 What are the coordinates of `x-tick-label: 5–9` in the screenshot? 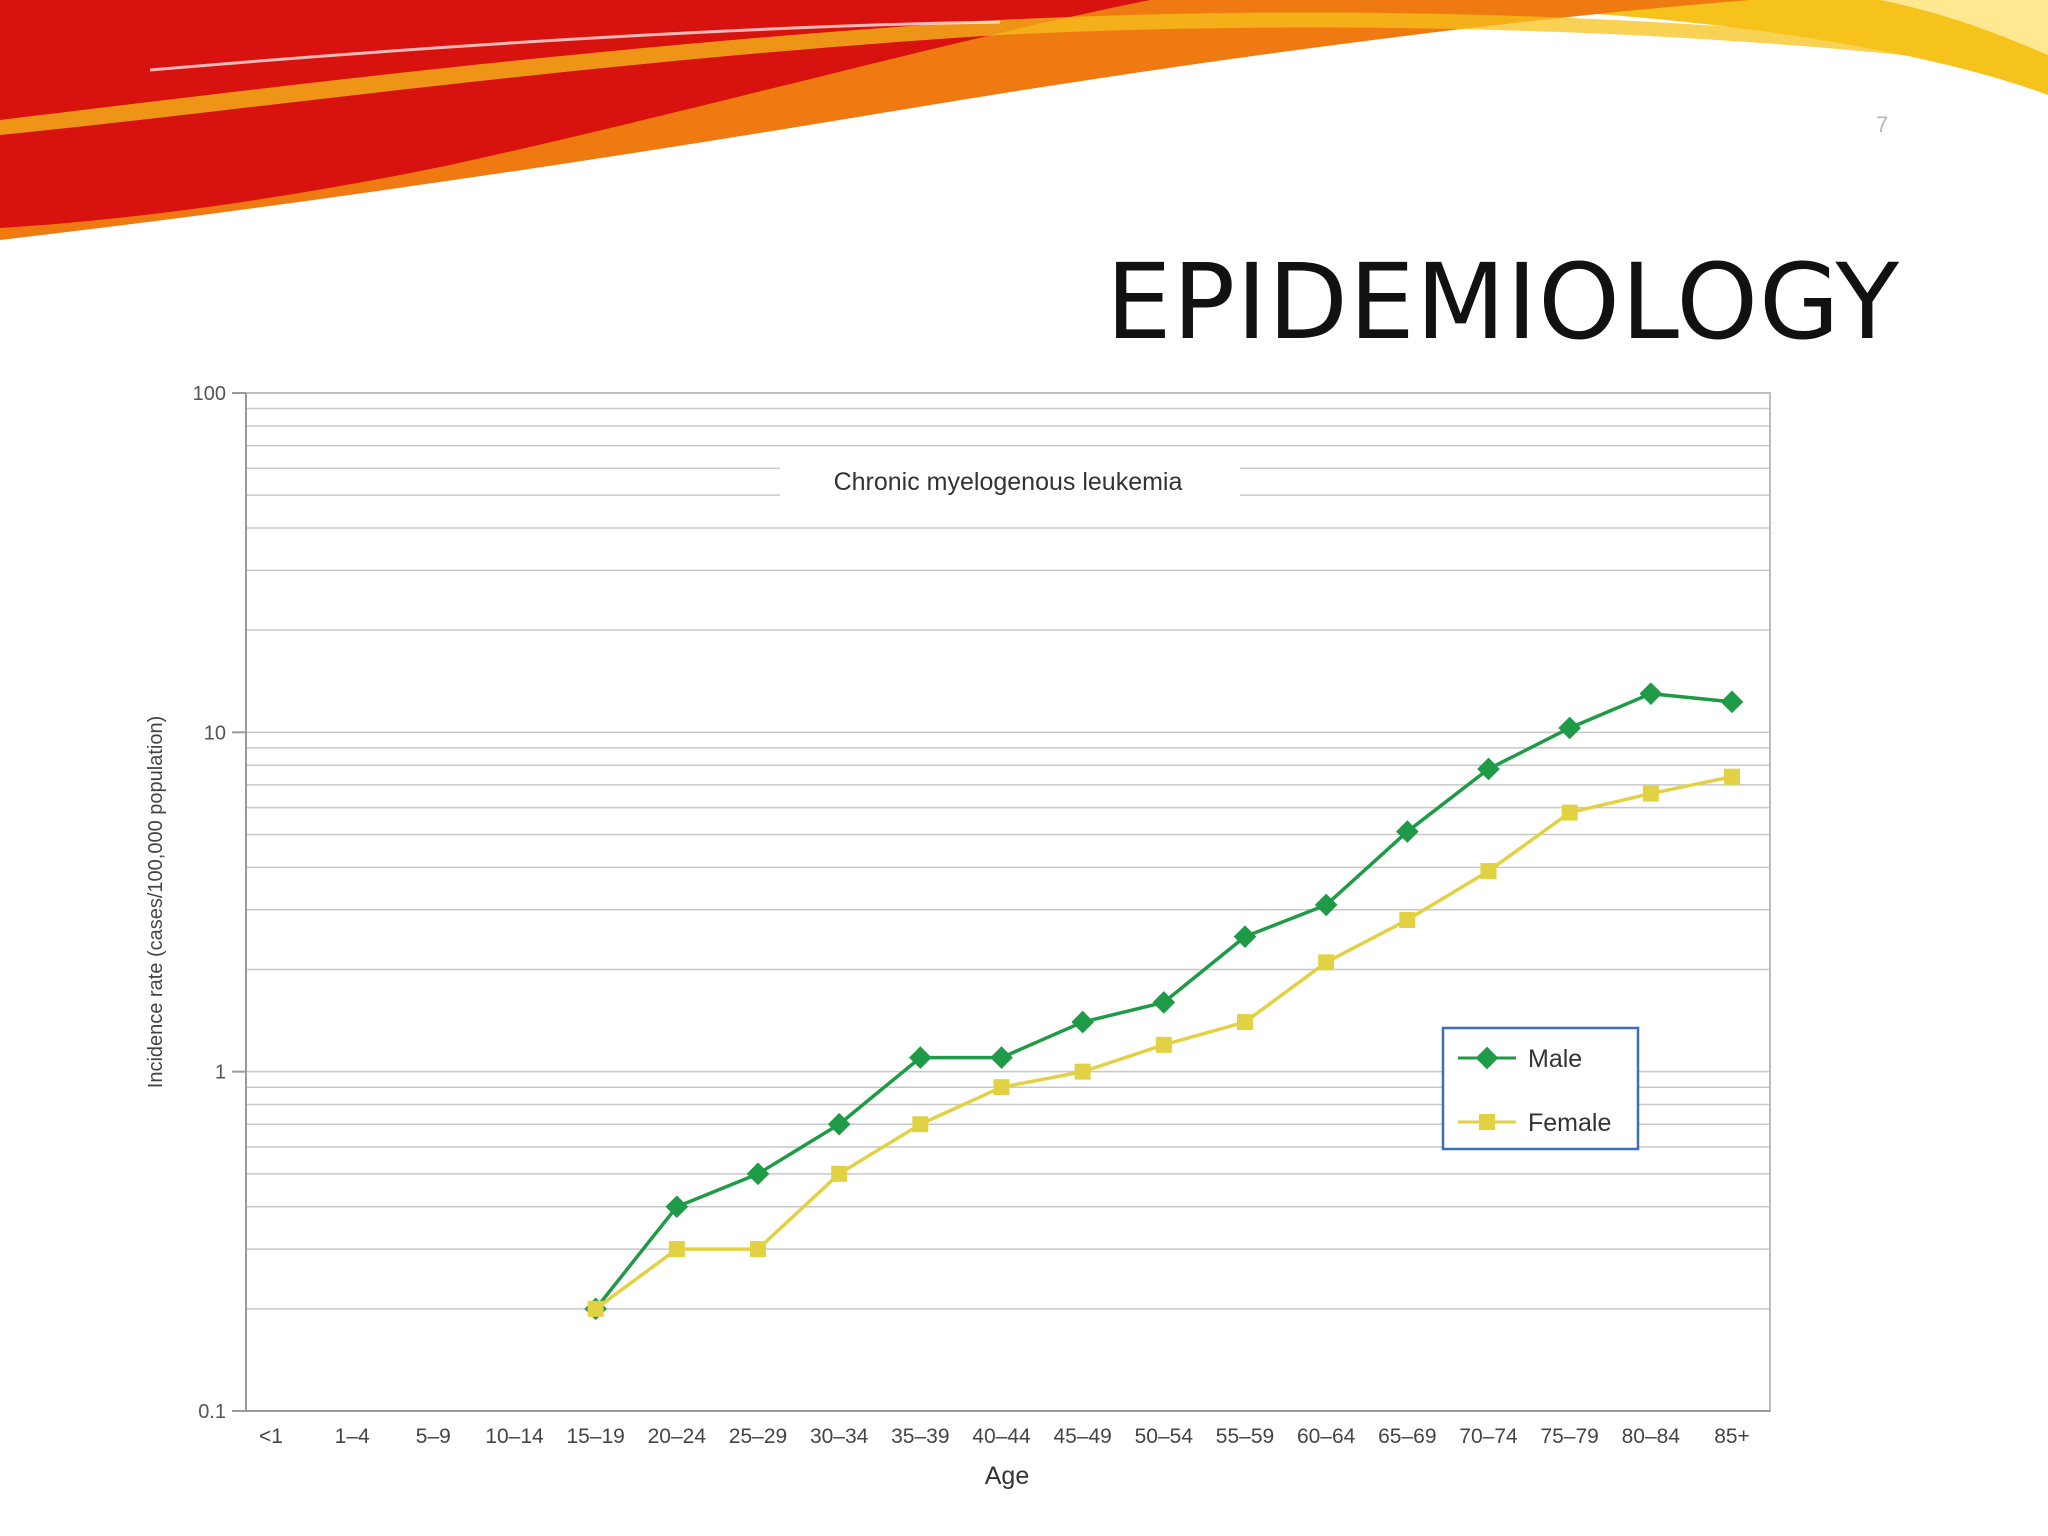 It's located at (433, 1436).